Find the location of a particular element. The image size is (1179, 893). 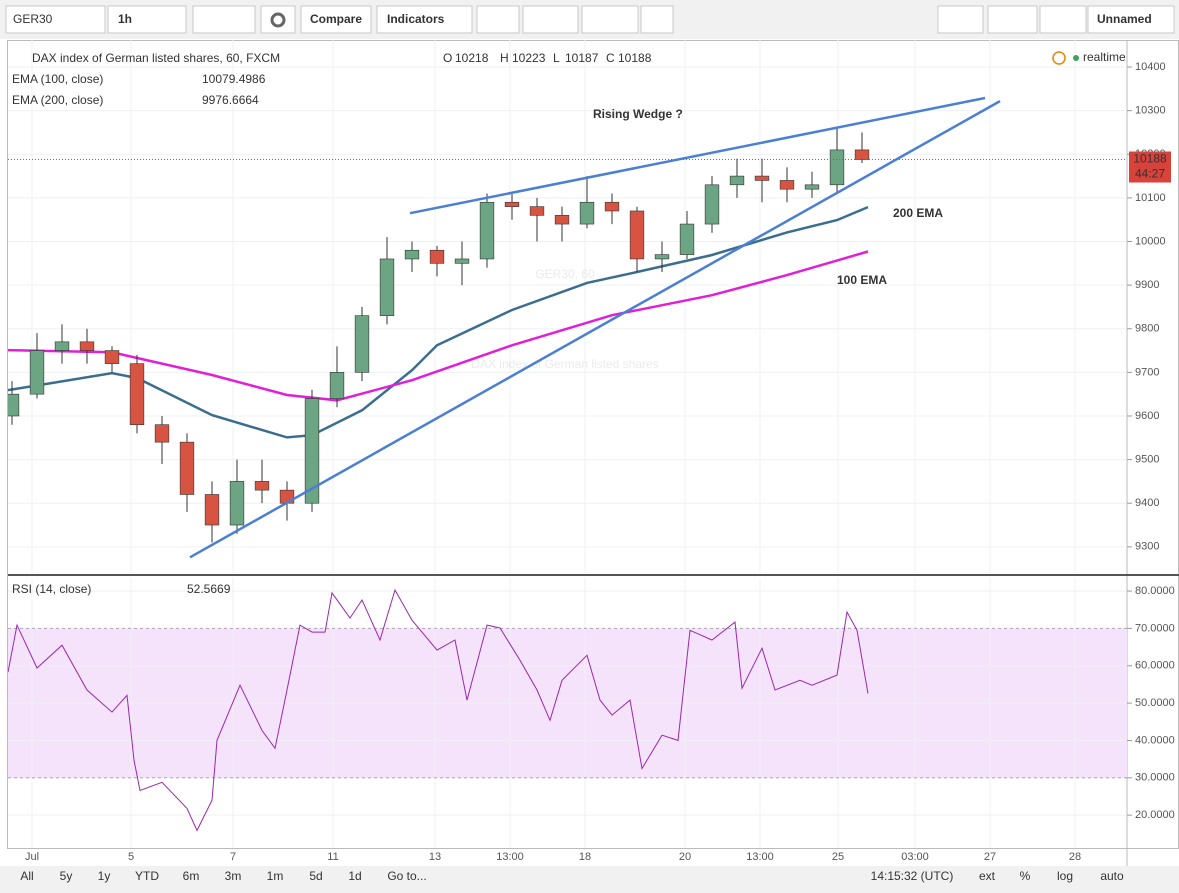

range-btn: 5d is located at coordinates (315, 876).